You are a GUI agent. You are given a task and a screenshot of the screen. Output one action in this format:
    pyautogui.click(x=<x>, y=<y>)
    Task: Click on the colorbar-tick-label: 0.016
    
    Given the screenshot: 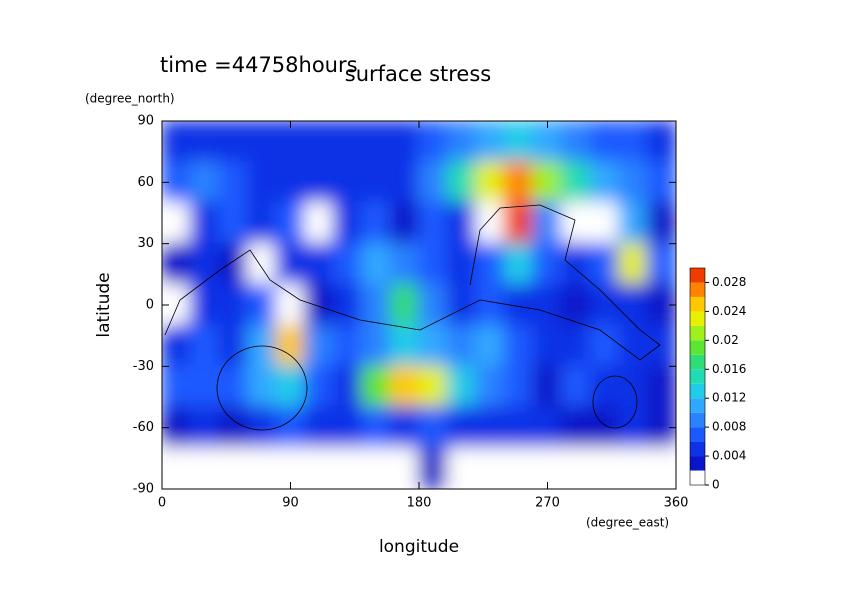 What is the action you would take?
    pyautogui.click(x=729, y=369)
    